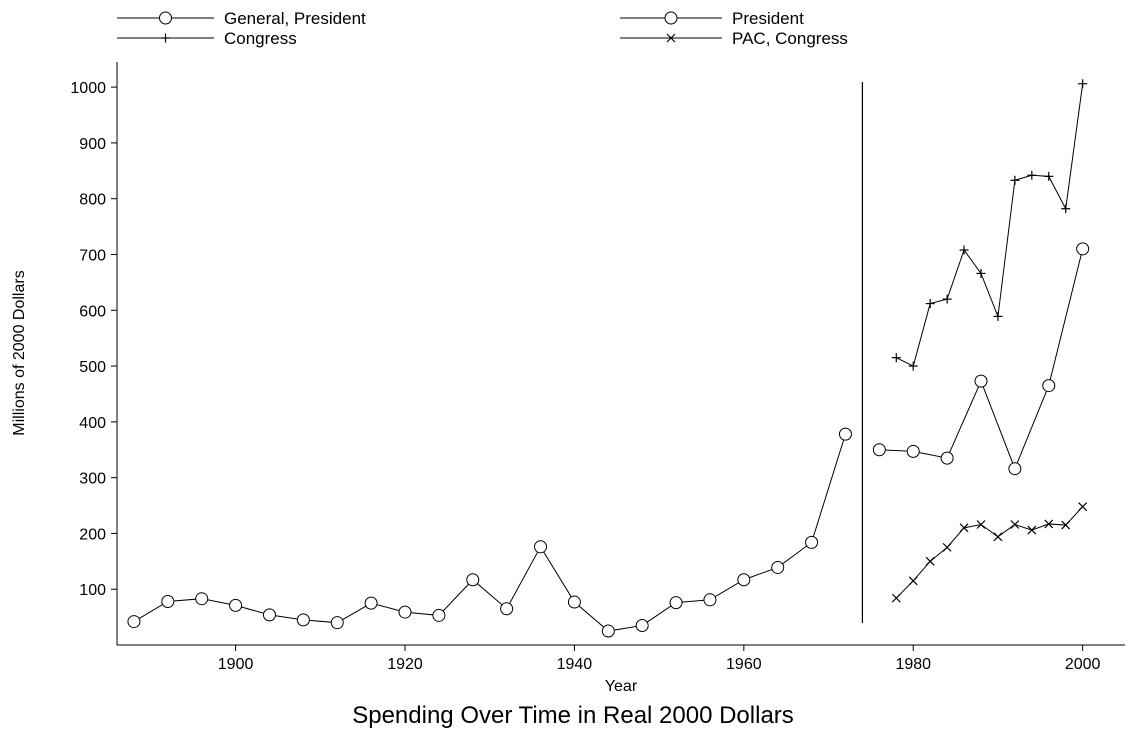 This screenshot has height=732, width=1131. I want to click on legend-entry: Congress, so click(207, 38).